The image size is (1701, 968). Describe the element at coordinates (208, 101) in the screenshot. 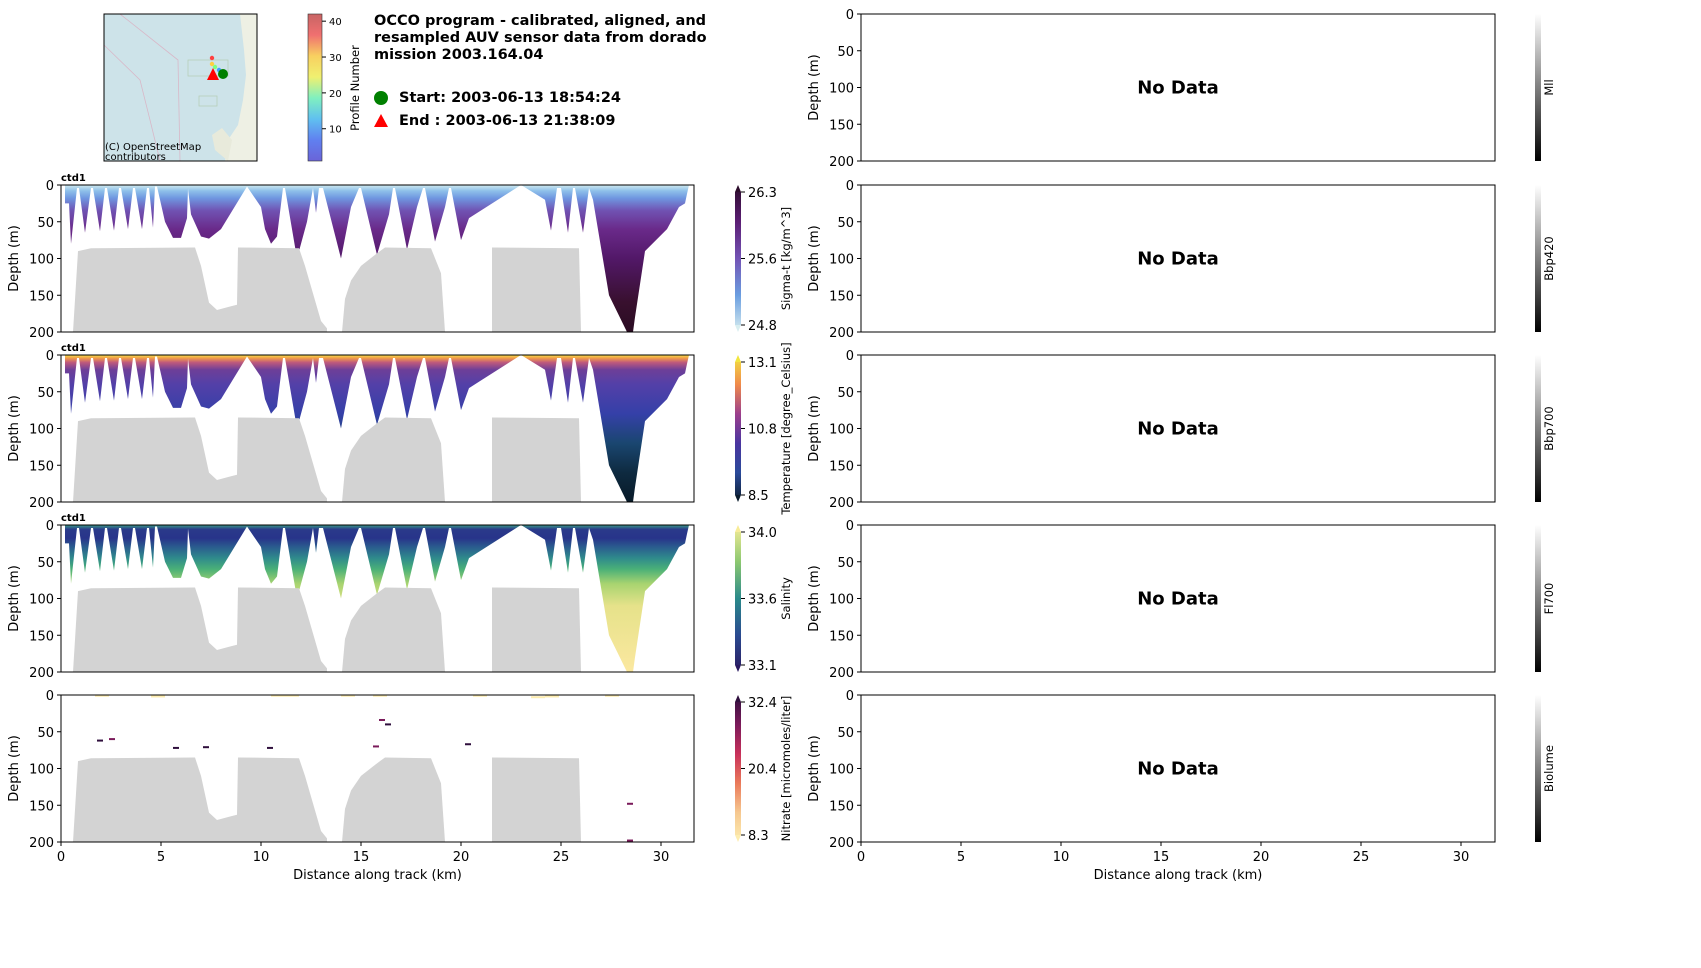

I see `map-zone` at that location.